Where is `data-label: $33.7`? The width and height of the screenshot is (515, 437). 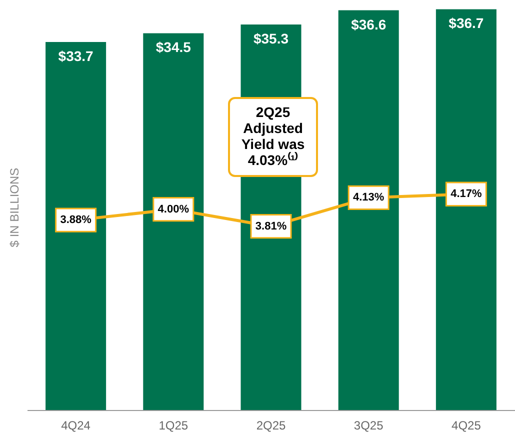 data-label: $33.7 is located at coordinates (76, 56).